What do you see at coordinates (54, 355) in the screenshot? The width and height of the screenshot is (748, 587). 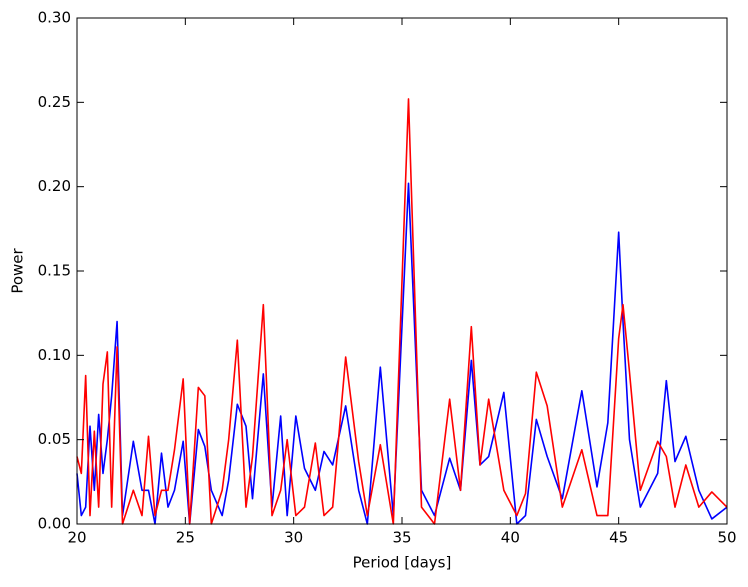 I see `y-tick-label: 0.10` at bounding box center [54, 355].